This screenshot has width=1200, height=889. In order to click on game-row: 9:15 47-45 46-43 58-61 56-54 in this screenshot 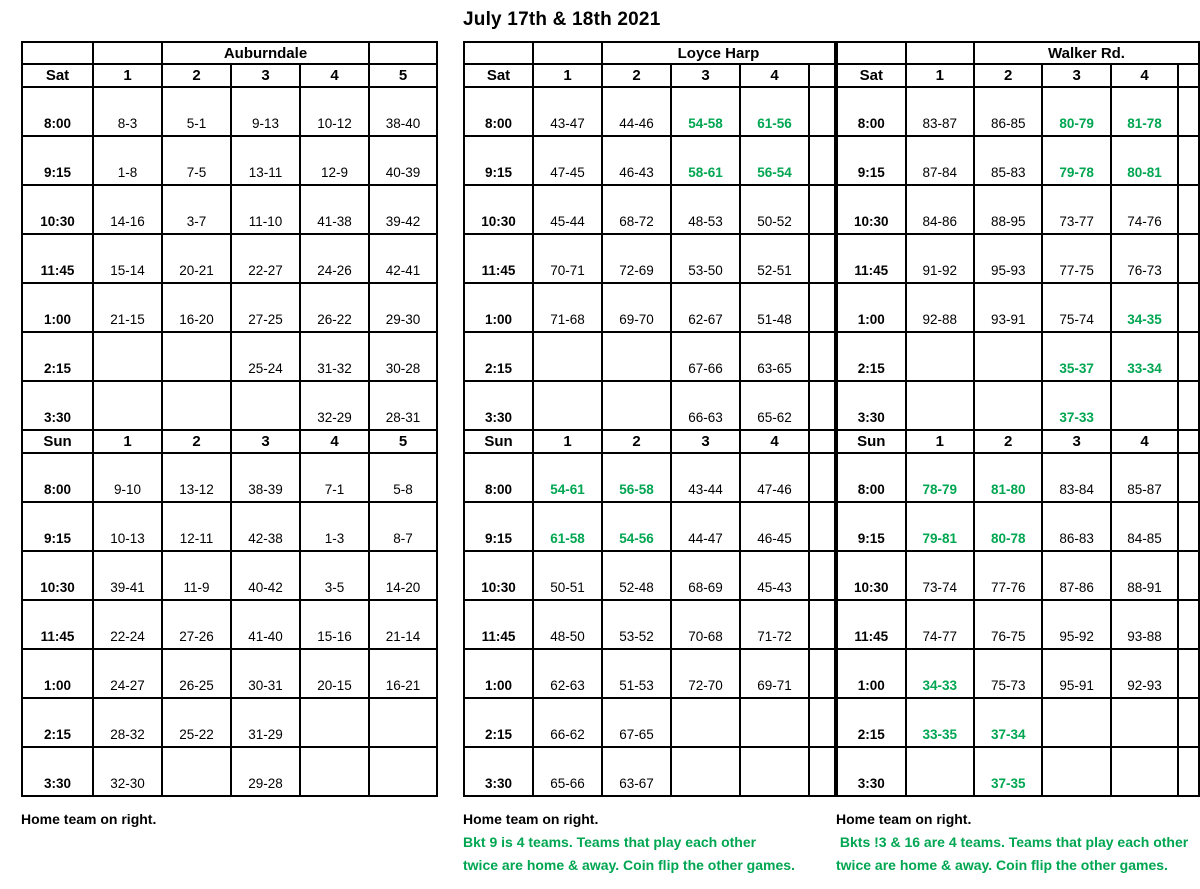, I will do `click(649, 160)`.